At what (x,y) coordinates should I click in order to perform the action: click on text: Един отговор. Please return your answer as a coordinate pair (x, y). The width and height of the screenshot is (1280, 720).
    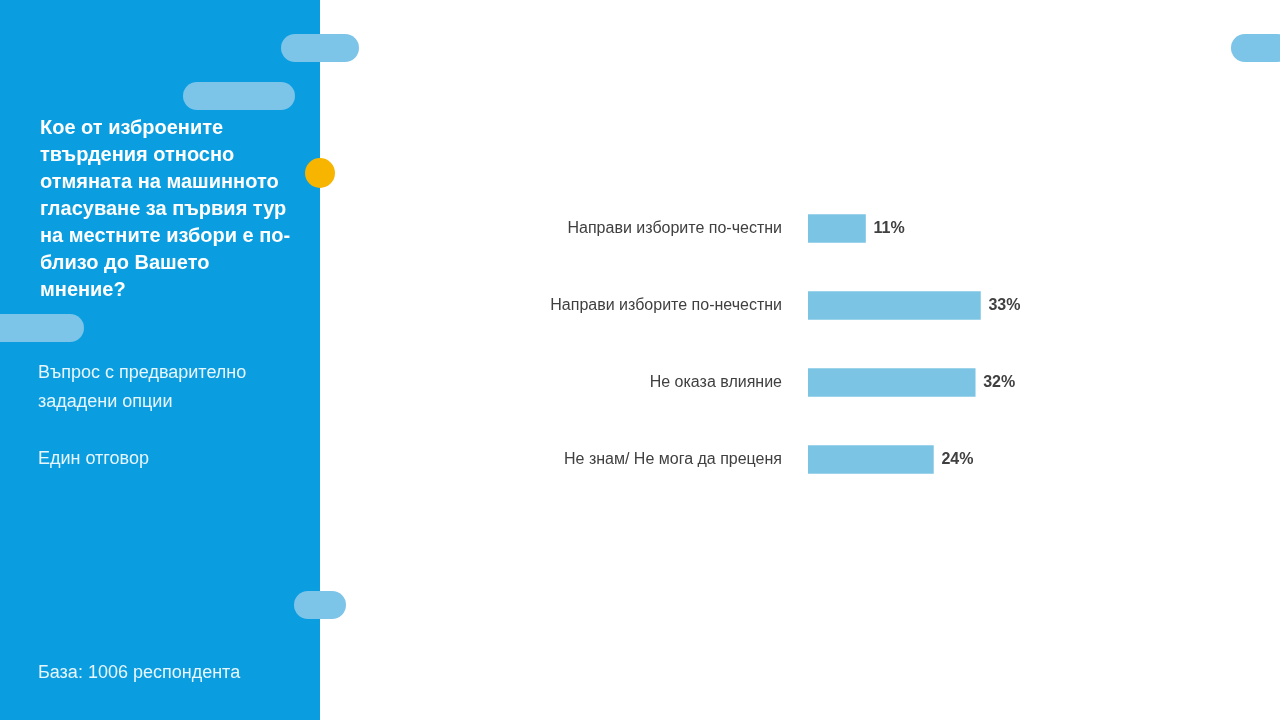
    Looking at the image, I should click on (93, 458).